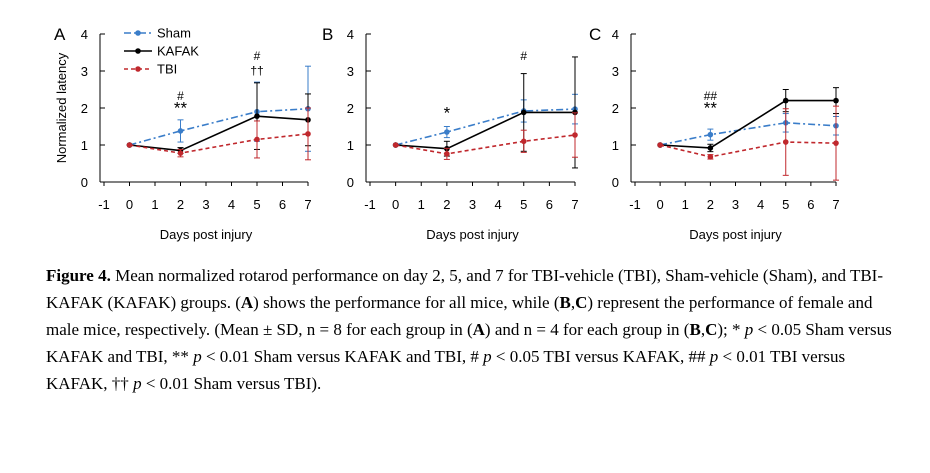 This screenshot has height=473, width=930. Describe the element at coordinates (256, 71) in the screenshot. I see `significance-marker: ††` at that location.